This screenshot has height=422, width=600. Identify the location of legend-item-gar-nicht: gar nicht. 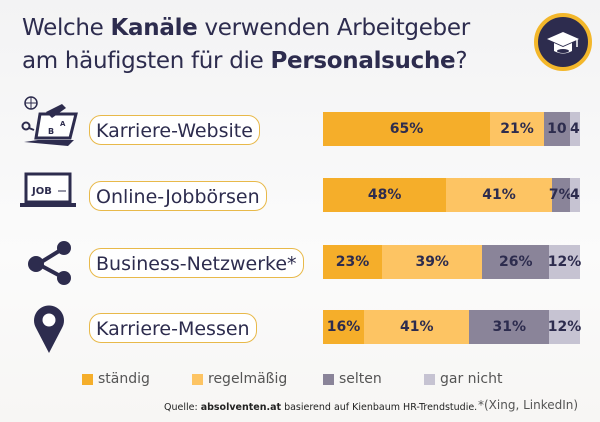
(463, 379).